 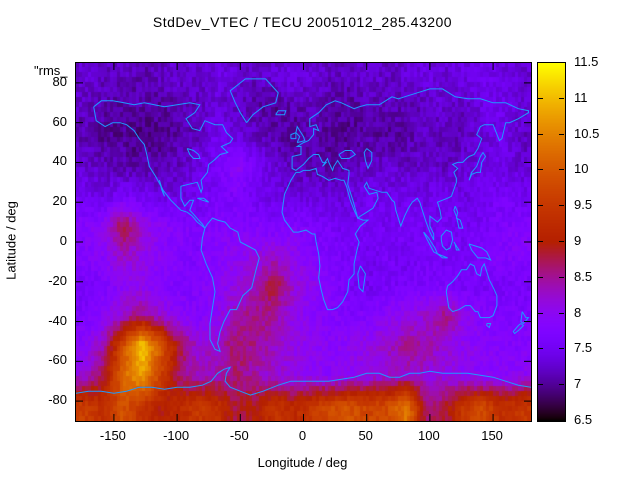 I want to click on y-tick-label: 60, so click(x=59, y=121).